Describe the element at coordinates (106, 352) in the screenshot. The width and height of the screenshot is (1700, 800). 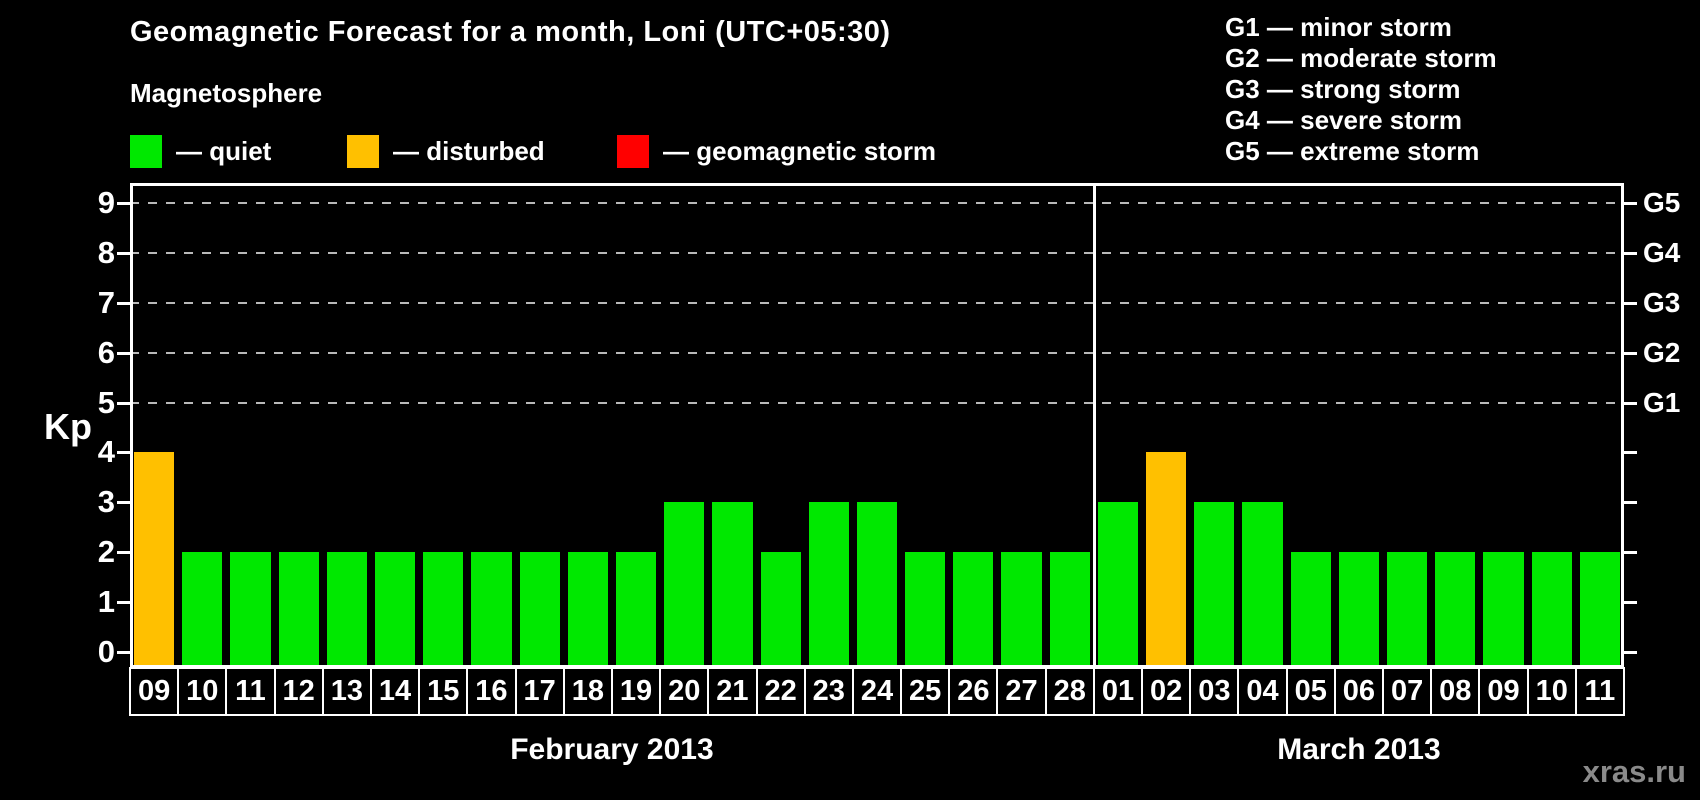
I see `y-axis-tick-label: 6` at that location.